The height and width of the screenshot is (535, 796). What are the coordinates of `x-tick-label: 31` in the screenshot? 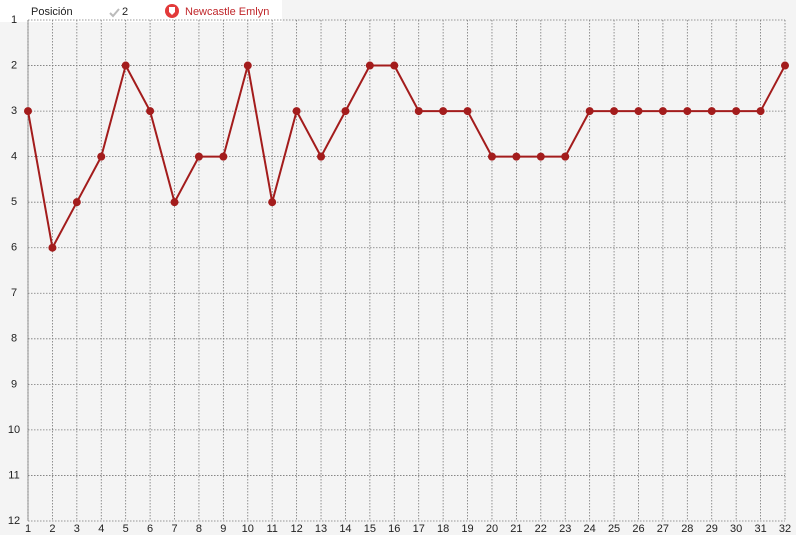 It's located at (760, 529).